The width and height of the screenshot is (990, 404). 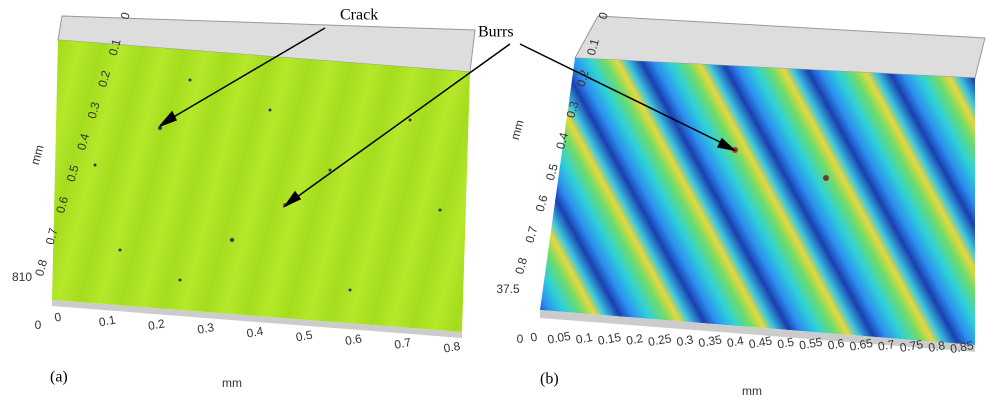 I want to click on z-tick-label: 37.5, so click(x=508, y=289).